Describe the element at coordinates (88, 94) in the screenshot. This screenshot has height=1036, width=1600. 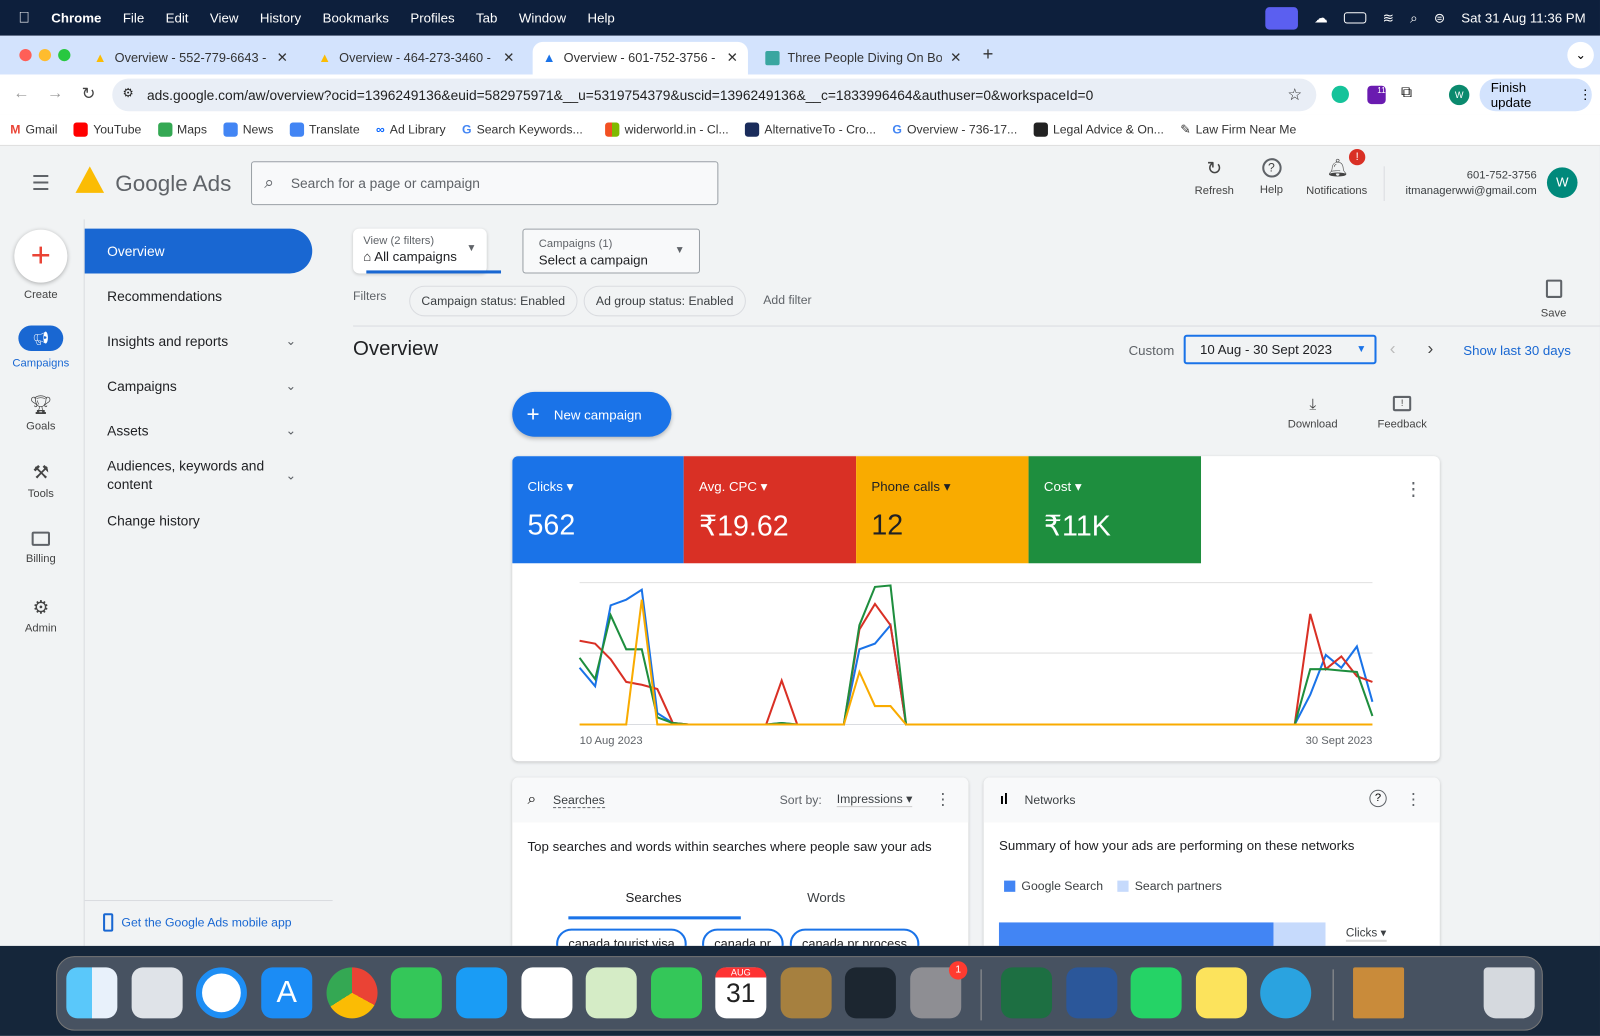
I see `reload-icon: ↻` at that location.